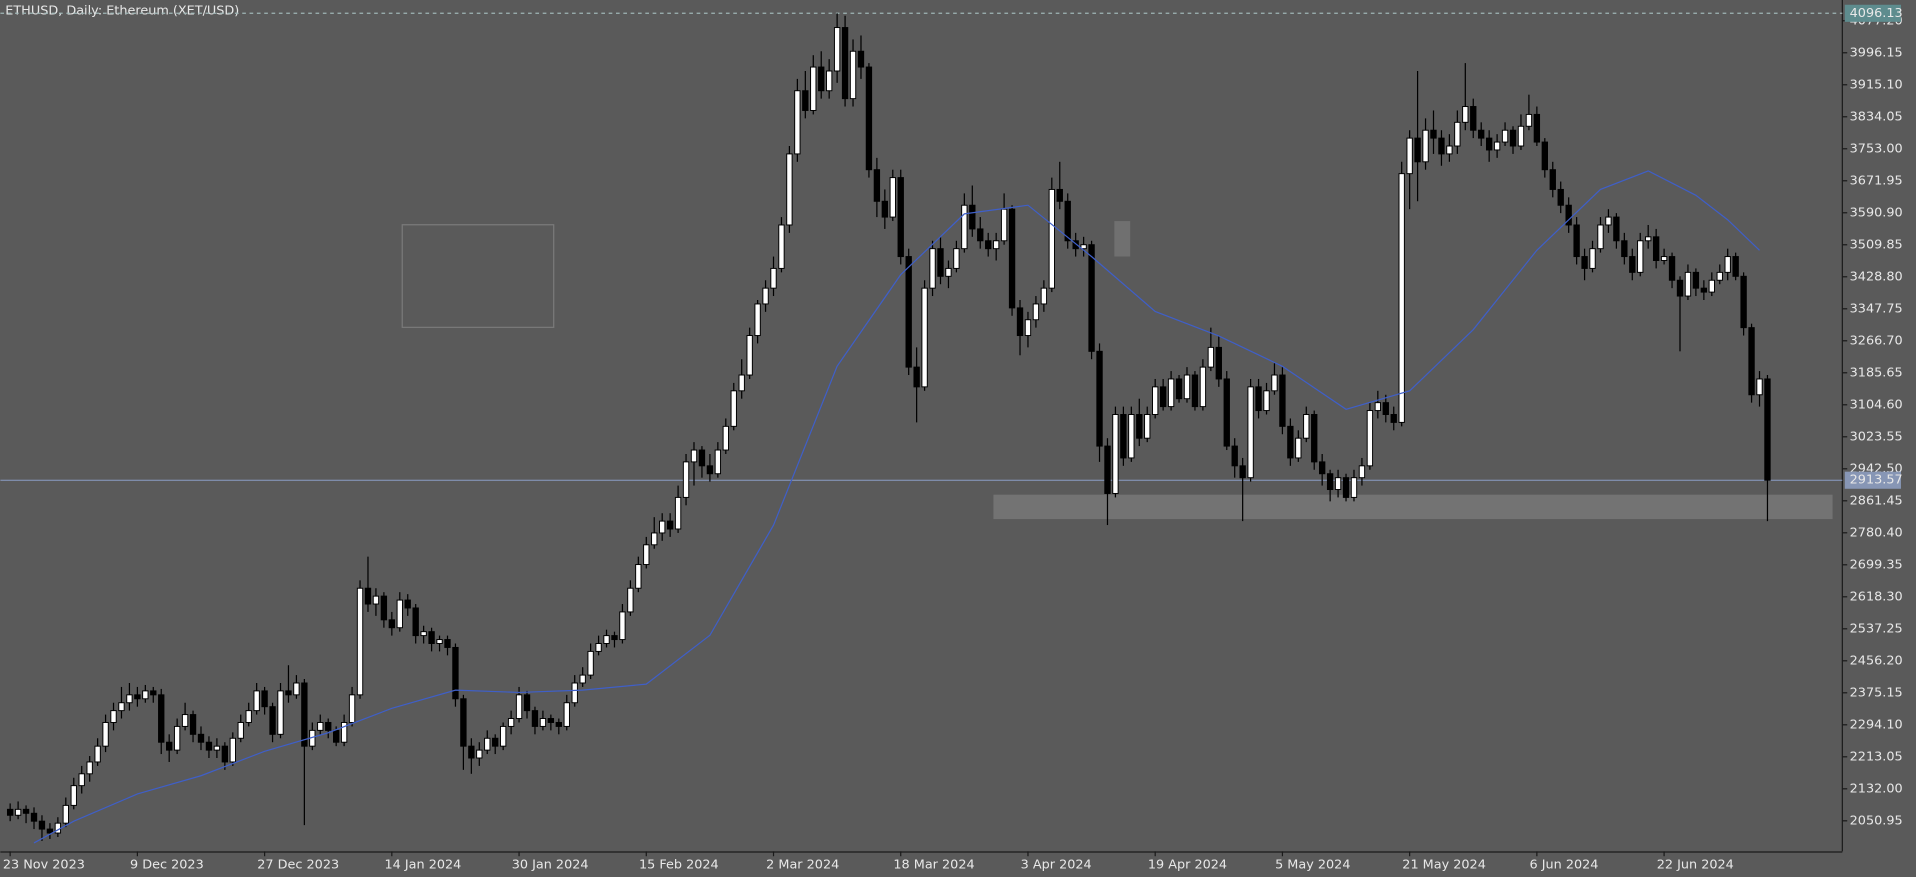 This screenshot has height=877, width=1916. What do you see at coordinates (1564, 864) in the screenshot?
I see `x-tick-label: 6 Jun 2024` at bounding box center [1564, 864].